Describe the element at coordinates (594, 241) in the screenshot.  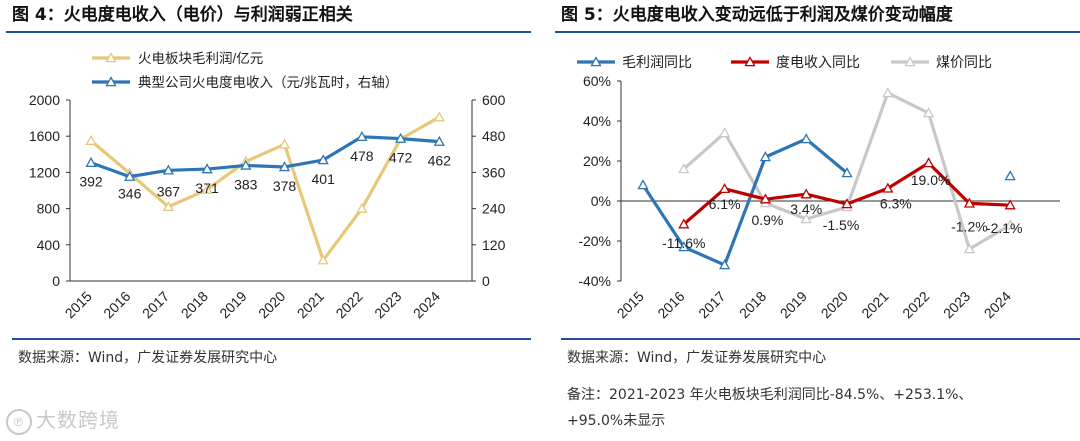
I see `y-tick-label: -20%` at that location.